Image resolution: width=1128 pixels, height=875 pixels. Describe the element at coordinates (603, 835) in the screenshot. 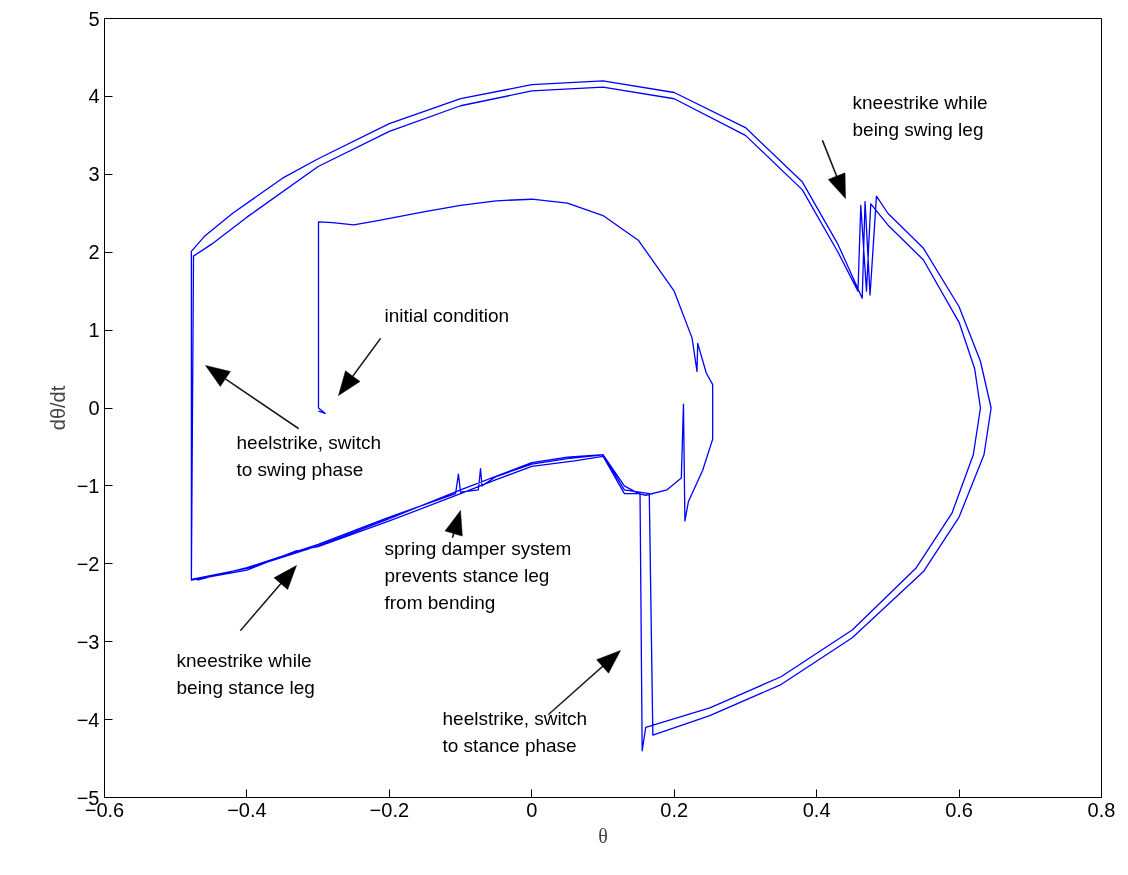

I see `x-axis-title: θ` at that location.